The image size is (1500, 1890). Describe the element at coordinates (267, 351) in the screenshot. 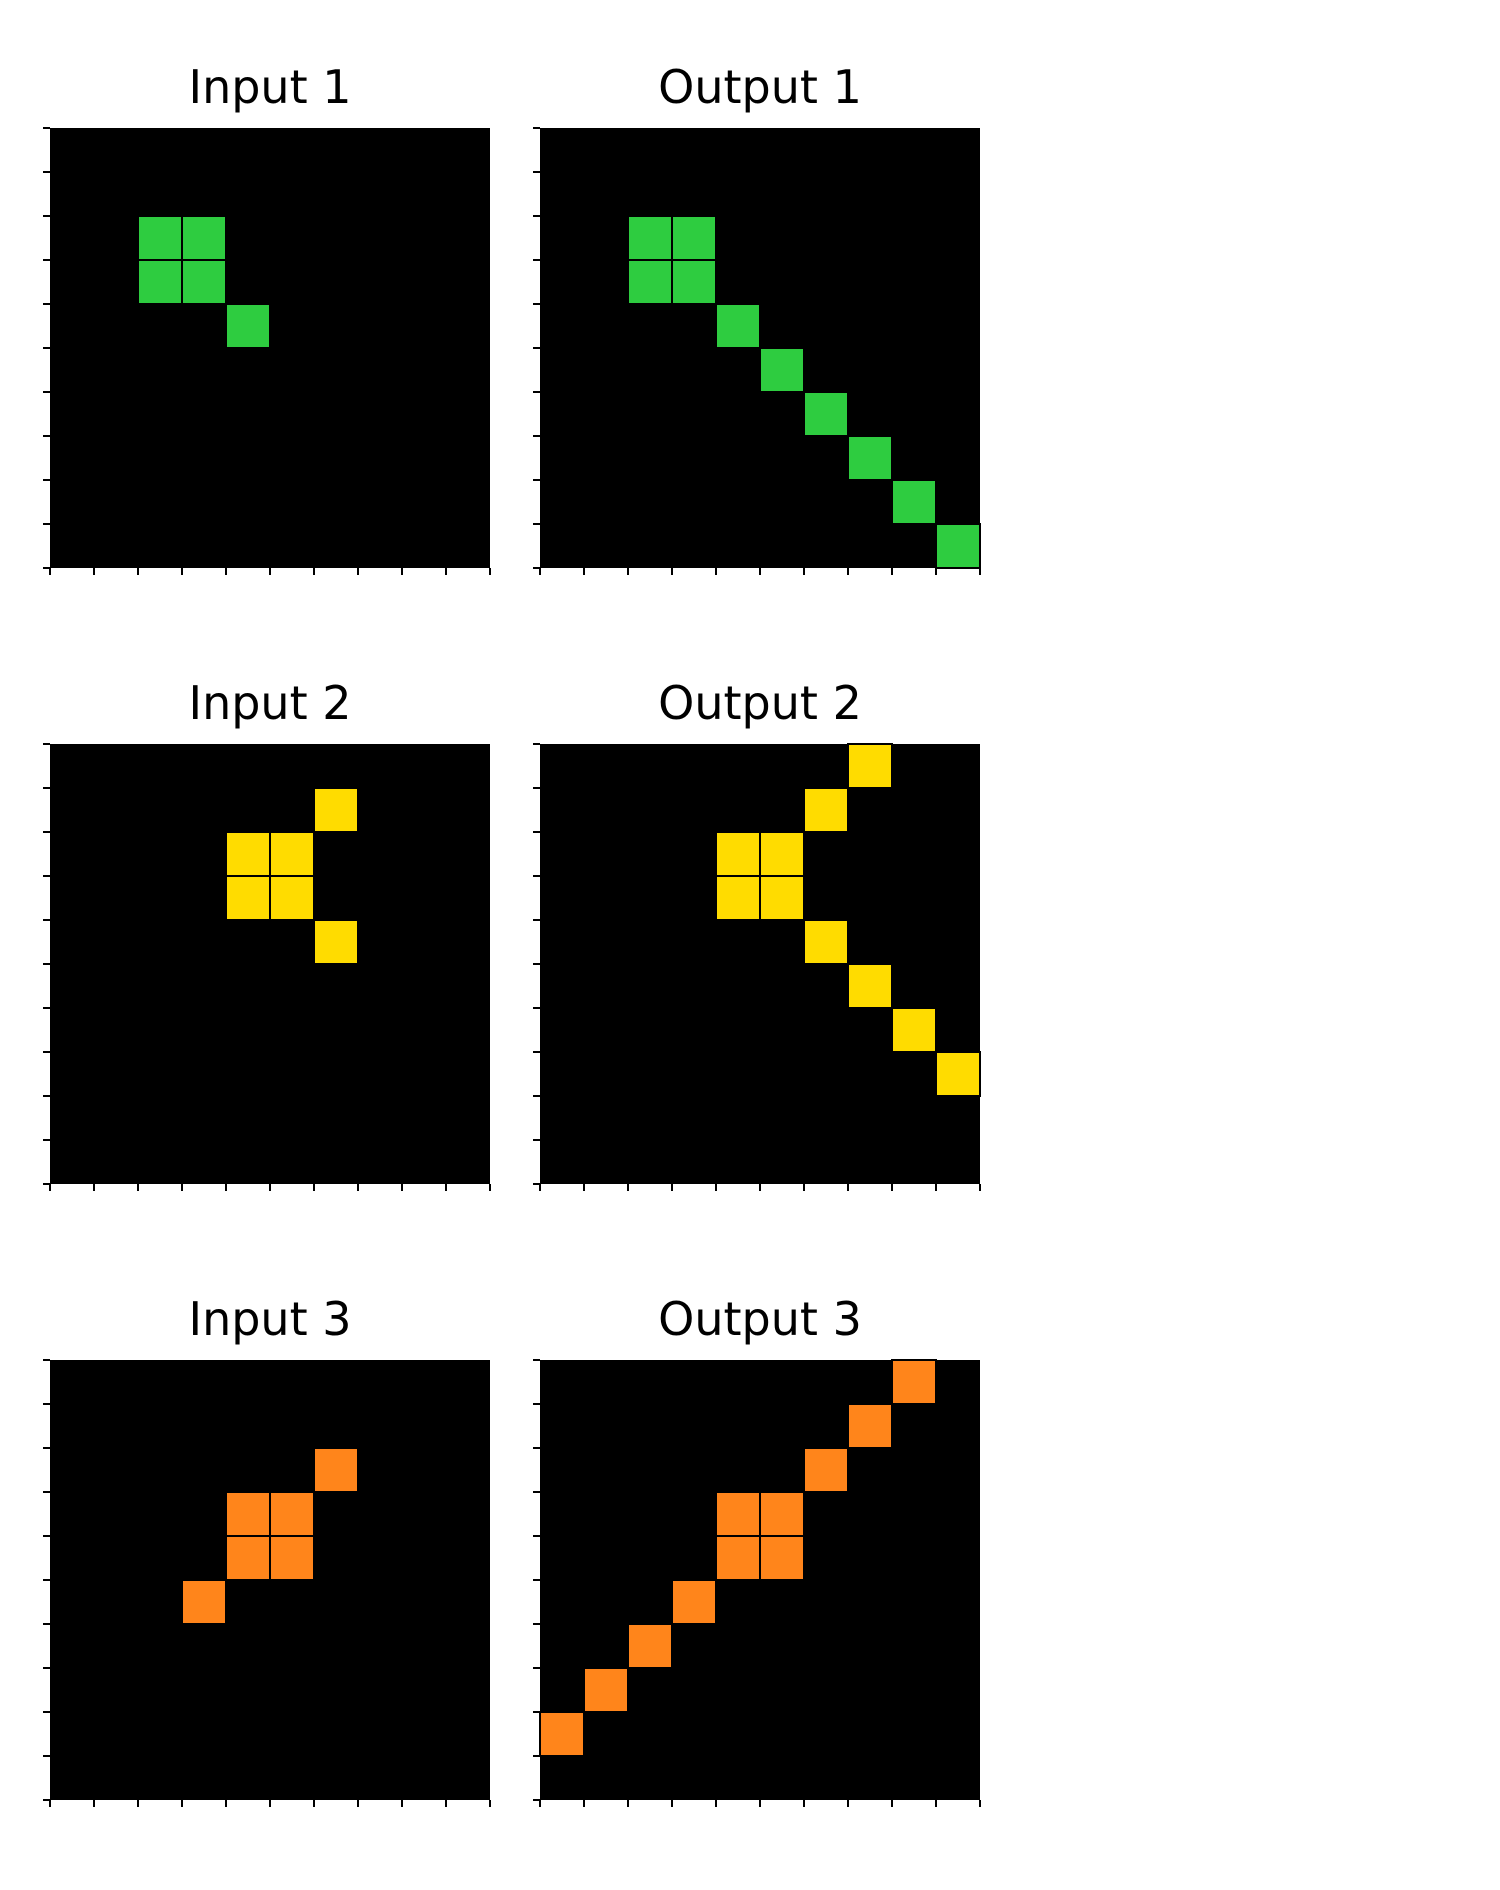

I see `input-1-grid` at that location.